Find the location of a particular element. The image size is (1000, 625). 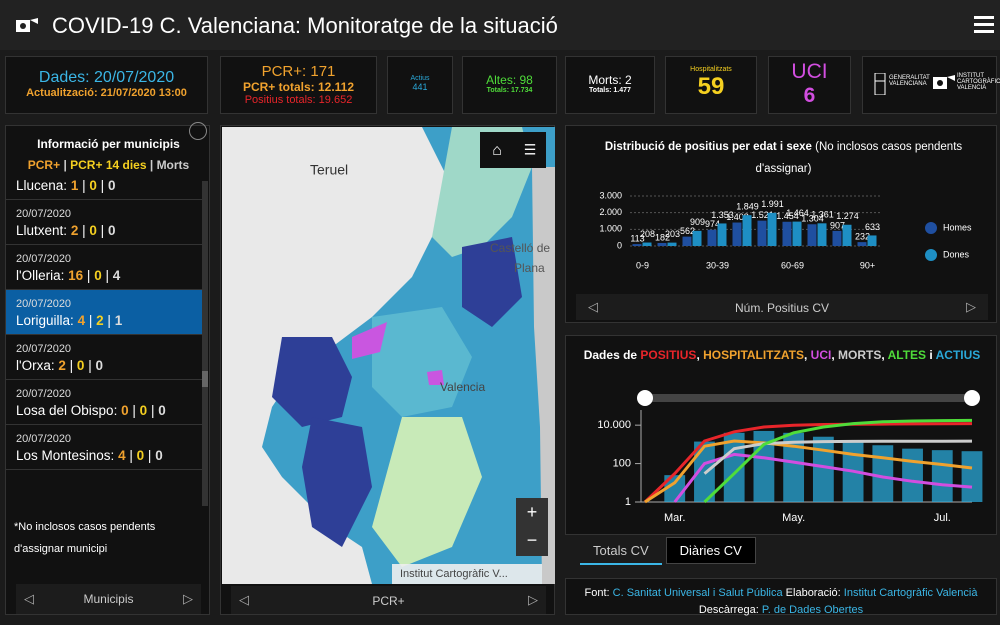

menu-button is located at coordinates (984, 24).